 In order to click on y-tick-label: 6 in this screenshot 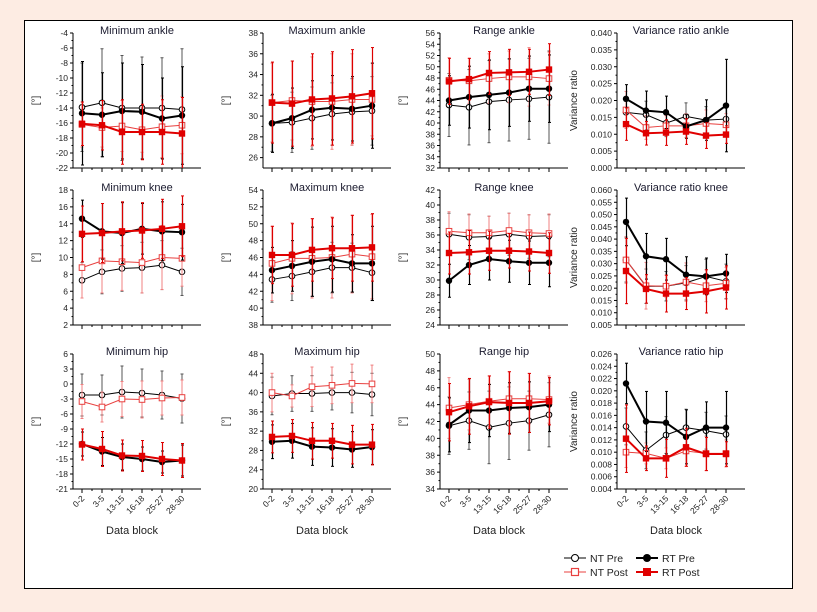, I will do `click(65, 354)`.